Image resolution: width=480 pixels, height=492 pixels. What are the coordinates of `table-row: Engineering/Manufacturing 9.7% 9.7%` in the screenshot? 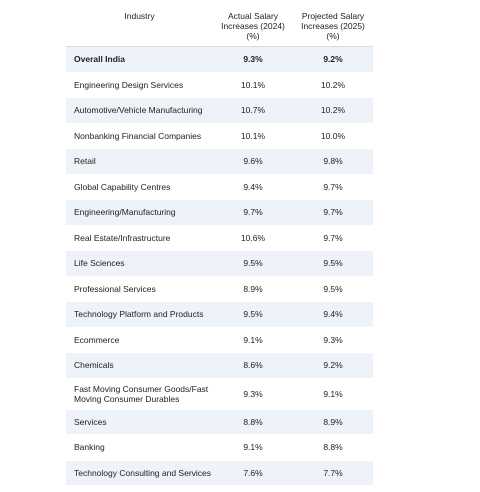 It's located at (219, 212).